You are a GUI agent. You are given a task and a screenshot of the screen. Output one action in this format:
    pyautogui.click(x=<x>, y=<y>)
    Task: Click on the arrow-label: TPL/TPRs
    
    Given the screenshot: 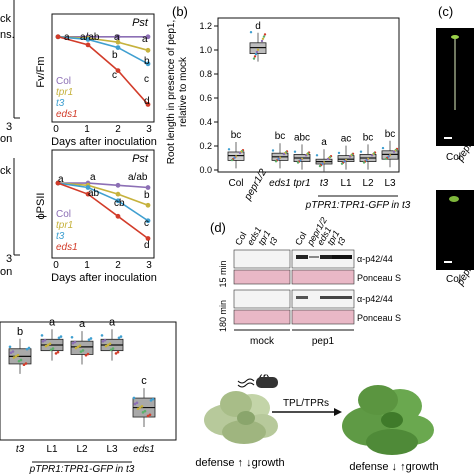 What is the action you would take?
    pyautogui.click(x=306, y=403)
    